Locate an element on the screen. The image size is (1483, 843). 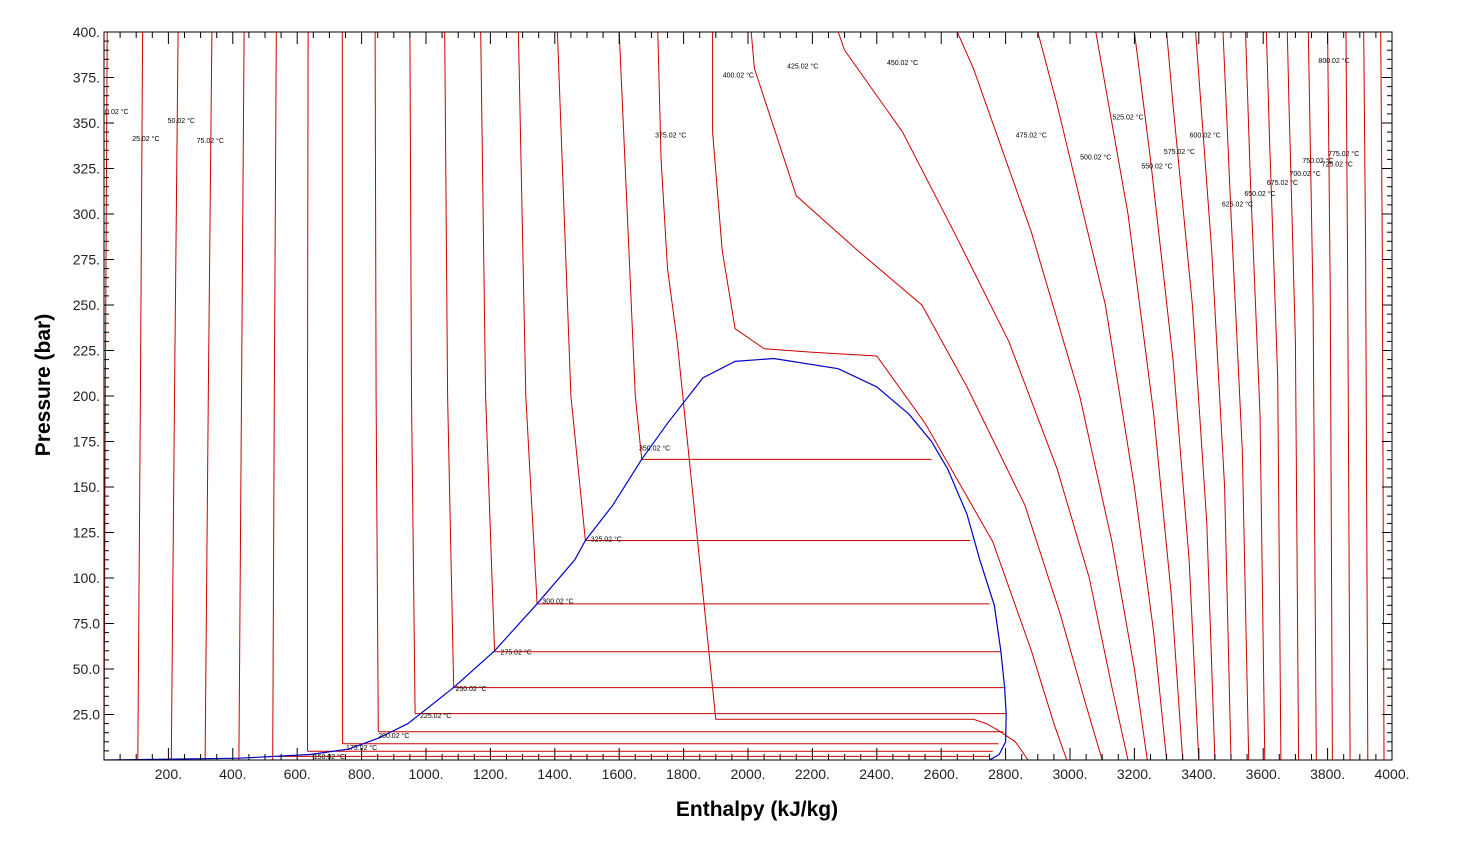
x-tick-label: 3800. is located at coordinates (1327, 774).